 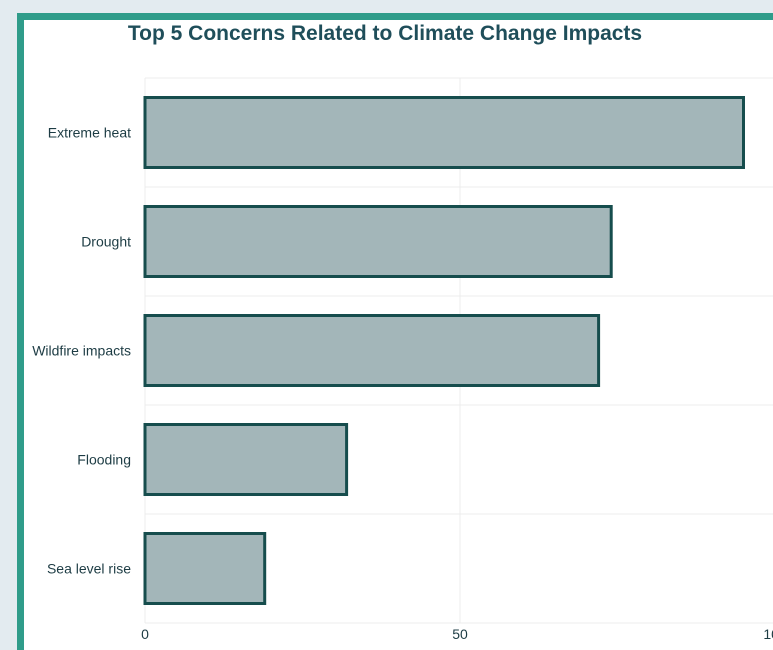 I want to click on y-tick-label: Extreme heat, so click(x=89, y=132).